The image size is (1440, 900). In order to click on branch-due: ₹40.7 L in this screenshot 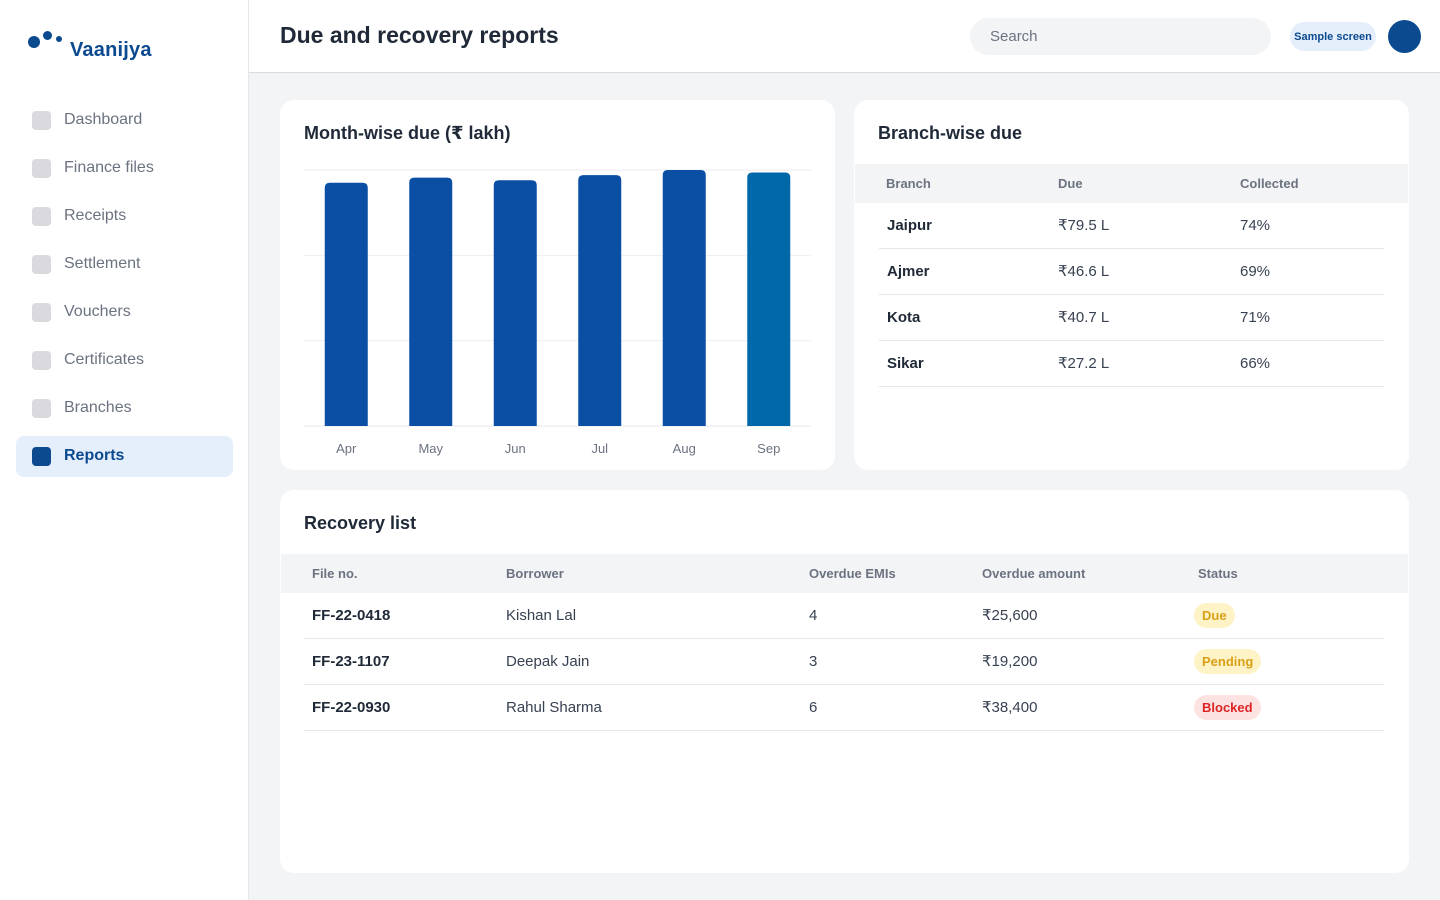, I will do `click(1149, 318)`.